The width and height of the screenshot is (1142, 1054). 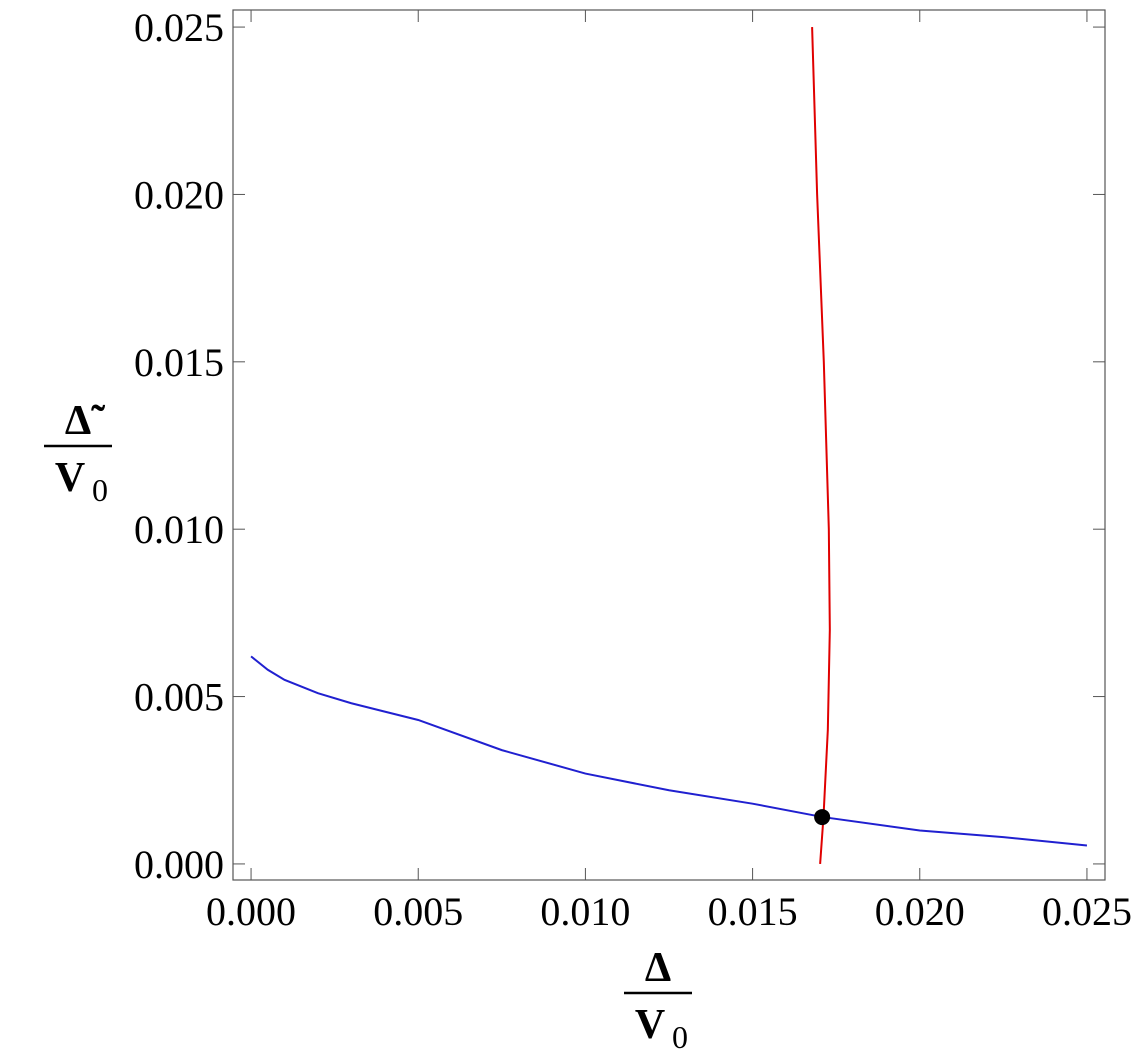 I want to click on y-tick-label: 0.025, so click(x=179, y=27).